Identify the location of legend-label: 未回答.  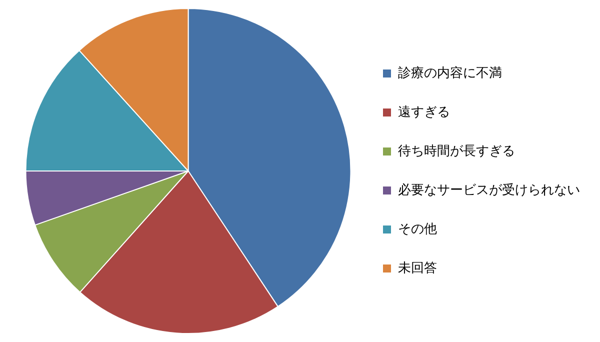
(417, 268).